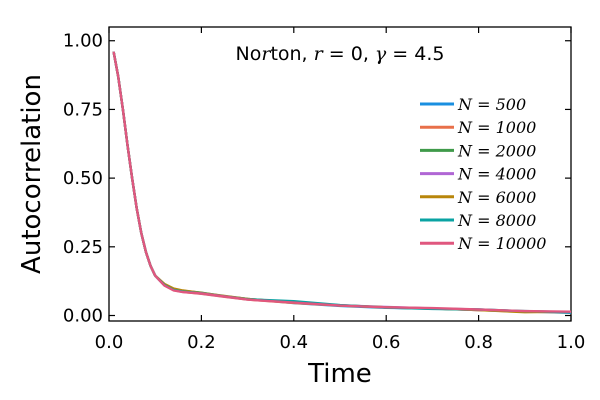 Image resolution: width=600 pixels, height=400 pixels. Describe the element at coordinates (496, 220) in the screenshot. I see `legend-label: N = 8000` at that location.